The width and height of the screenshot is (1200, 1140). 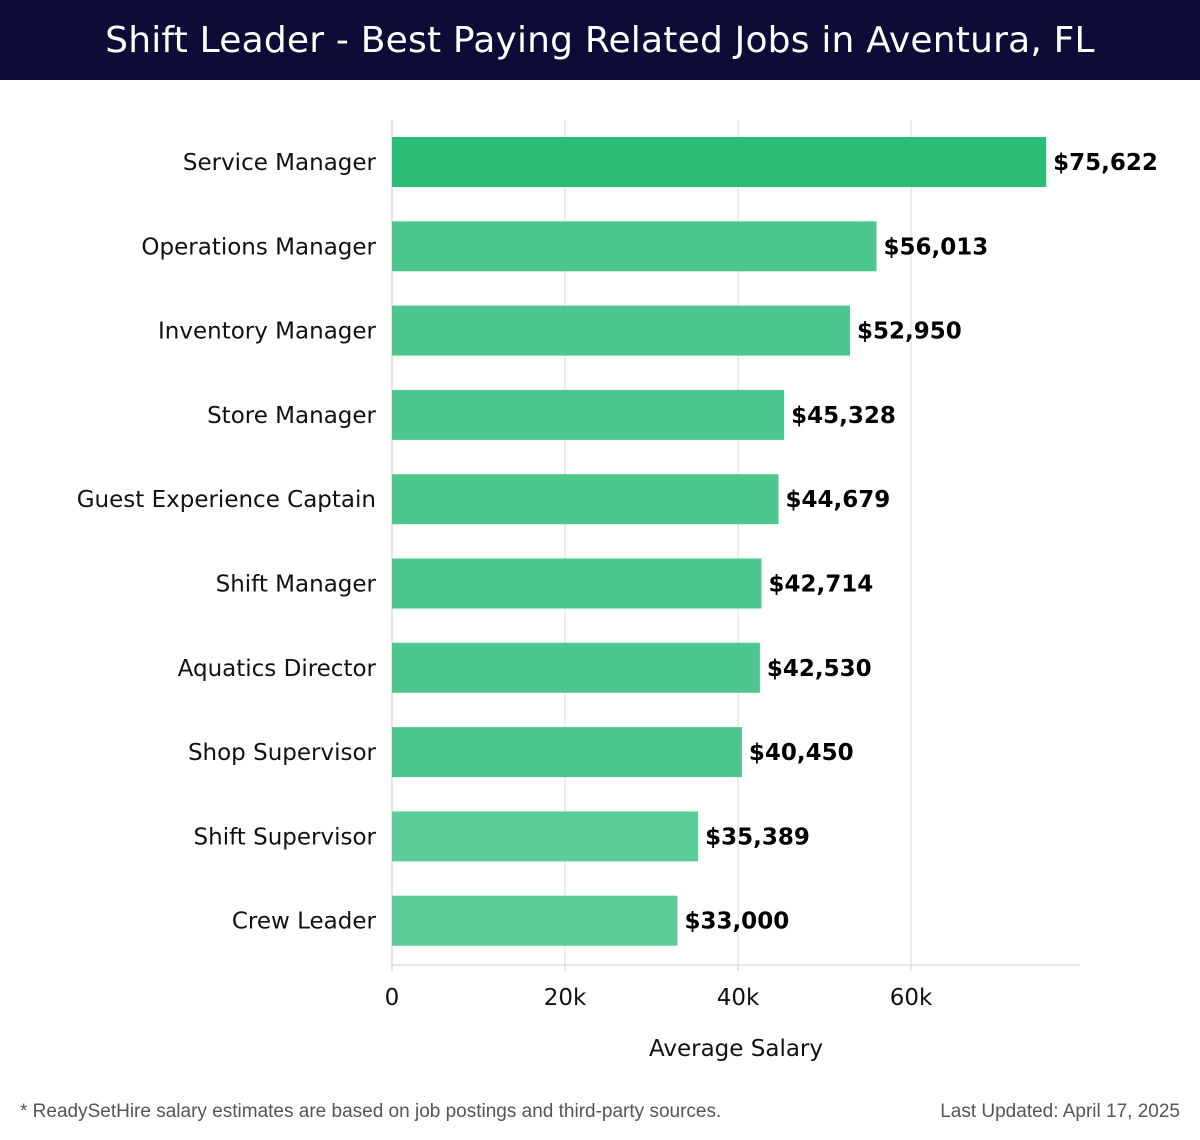 I want to click on category-label: Shop Supervisor, so click(x=282, y=753).